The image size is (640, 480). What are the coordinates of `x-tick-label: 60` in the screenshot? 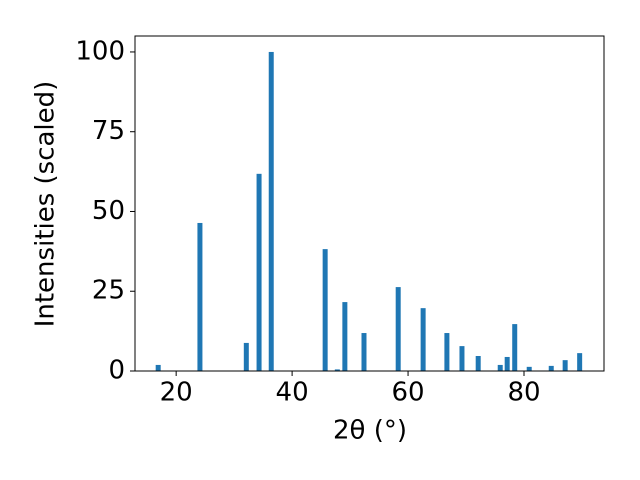 It's located at (408, 393).